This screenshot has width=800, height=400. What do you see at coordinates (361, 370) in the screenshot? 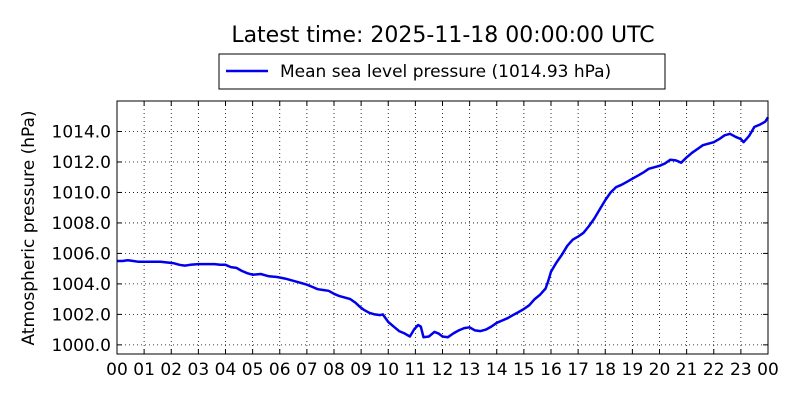
I see `x-tick-label: 09` at bounding box center [361, 370].